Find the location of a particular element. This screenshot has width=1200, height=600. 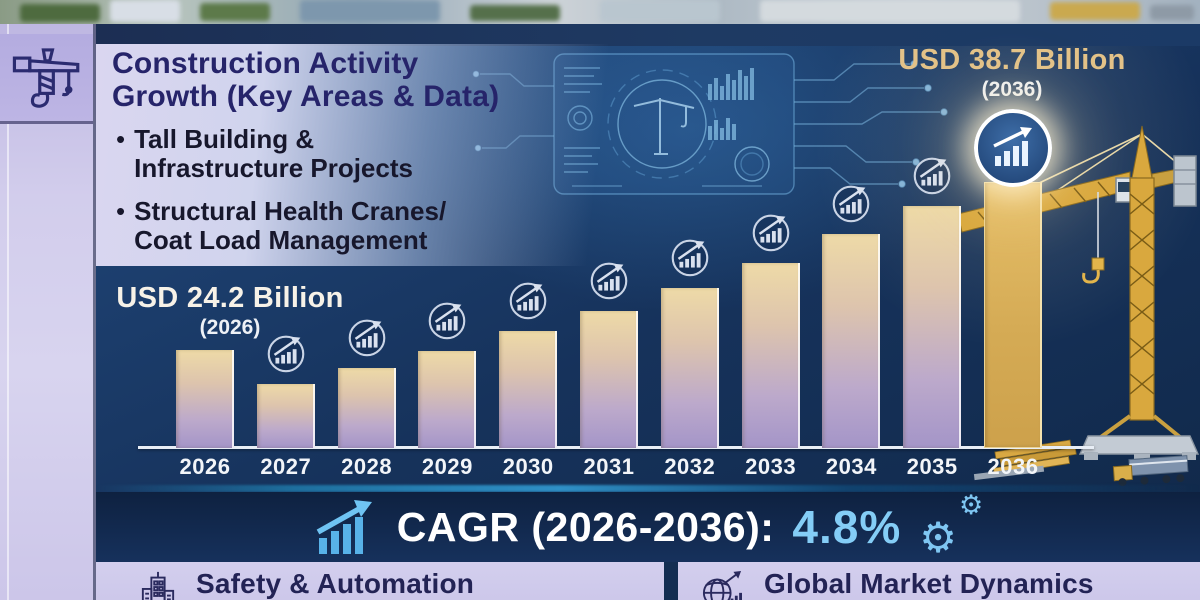

bar-2032 is located at coordinates (689, 368).